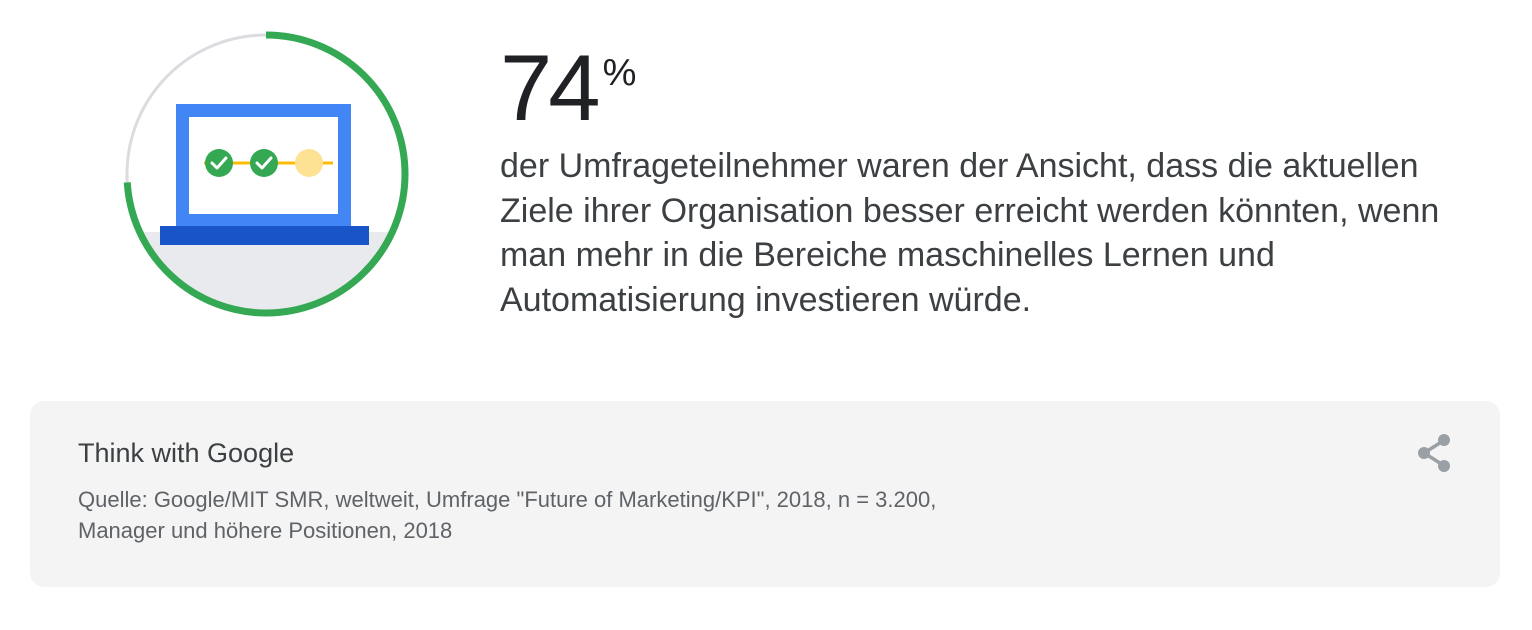 The height and width of the screenshot is (630, 1532). What do you see at coordinates (309, 163) in the screenshot?
I see `pending-step-icon` at bounding box center [309, 163].